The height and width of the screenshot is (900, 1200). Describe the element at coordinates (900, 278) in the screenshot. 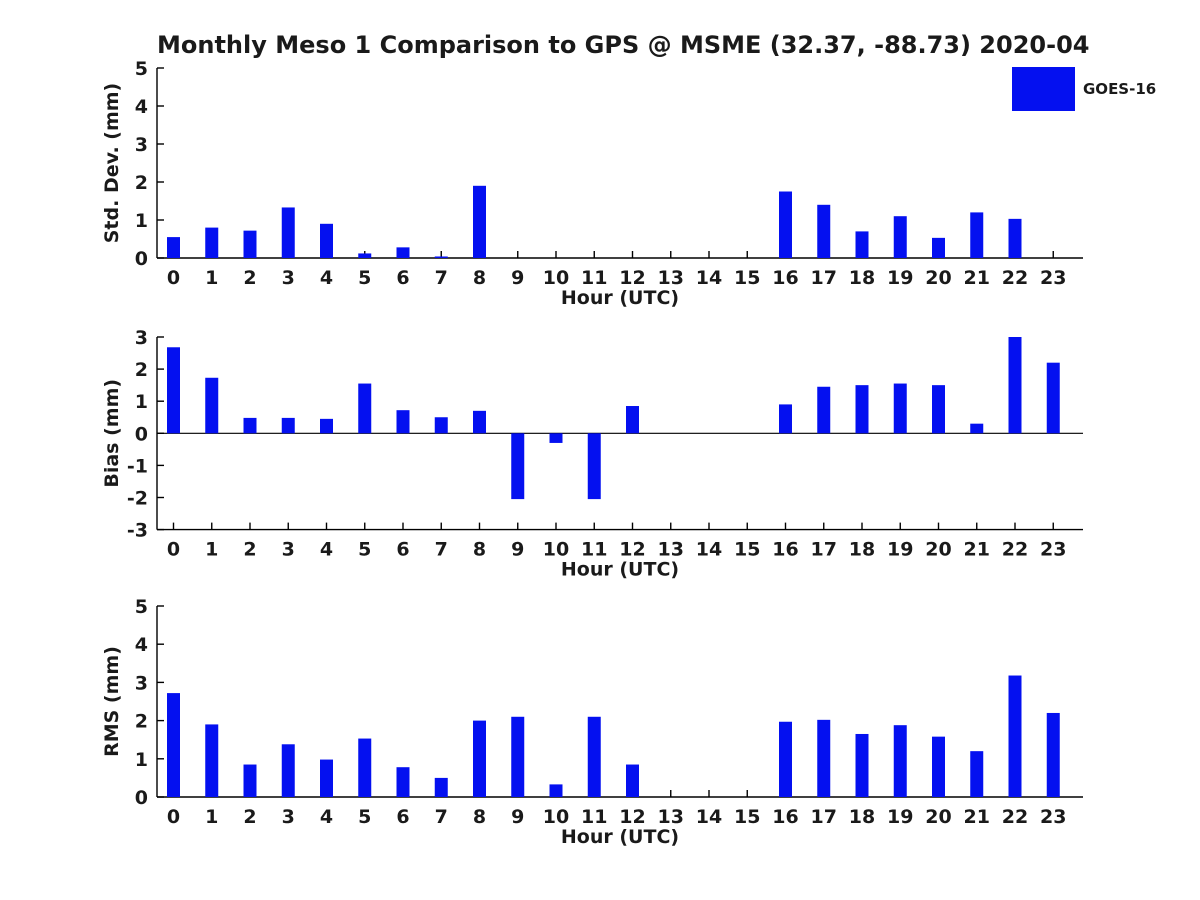

I see `x-tick-label: 19` at that location.